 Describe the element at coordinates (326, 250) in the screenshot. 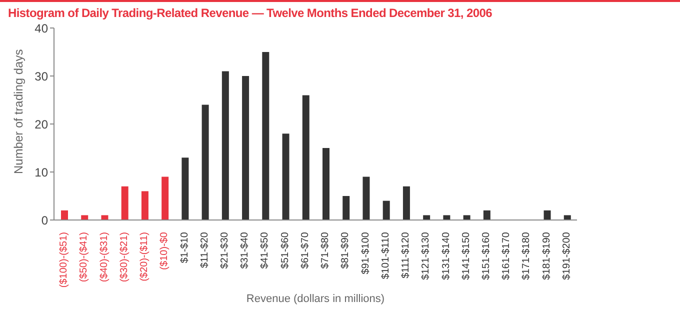

I see `x-tick-label: $71-$80` at that location.